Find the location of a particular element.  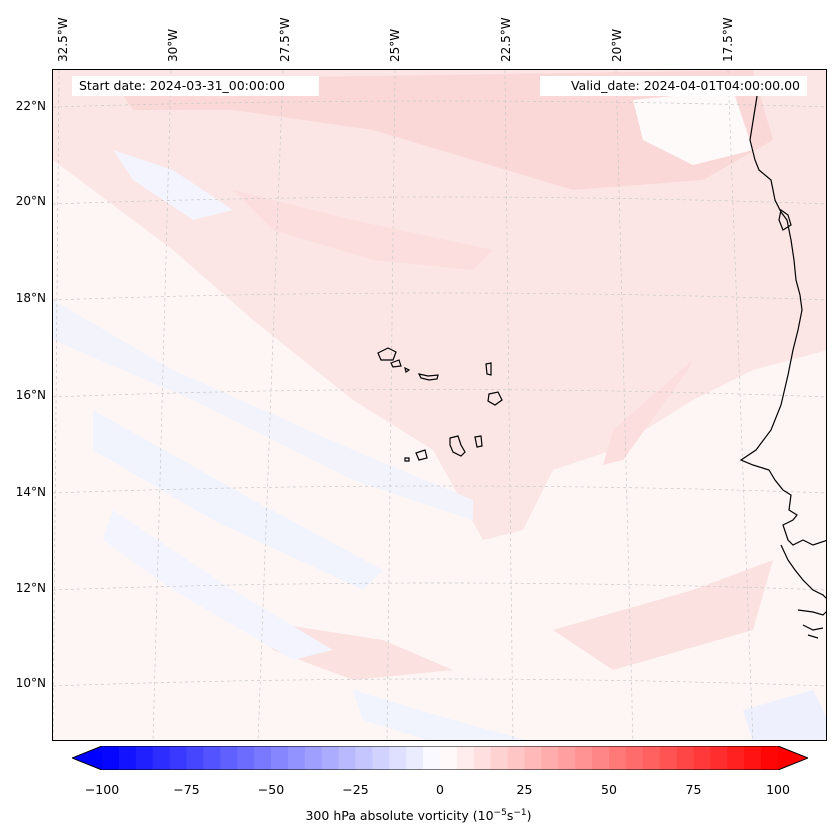

island-santo-antao is located at coordinates (387, 354).